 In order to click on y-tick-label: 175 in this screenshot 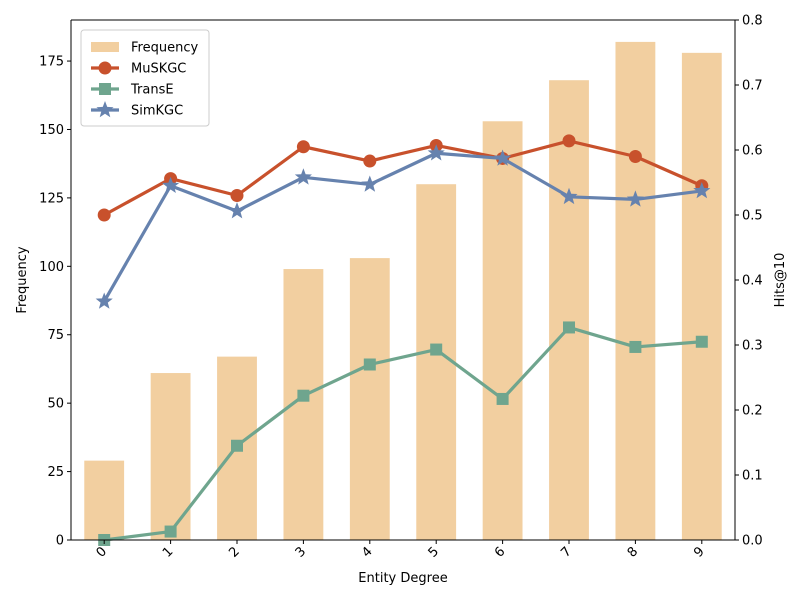, I will do `click(51, 62)`.